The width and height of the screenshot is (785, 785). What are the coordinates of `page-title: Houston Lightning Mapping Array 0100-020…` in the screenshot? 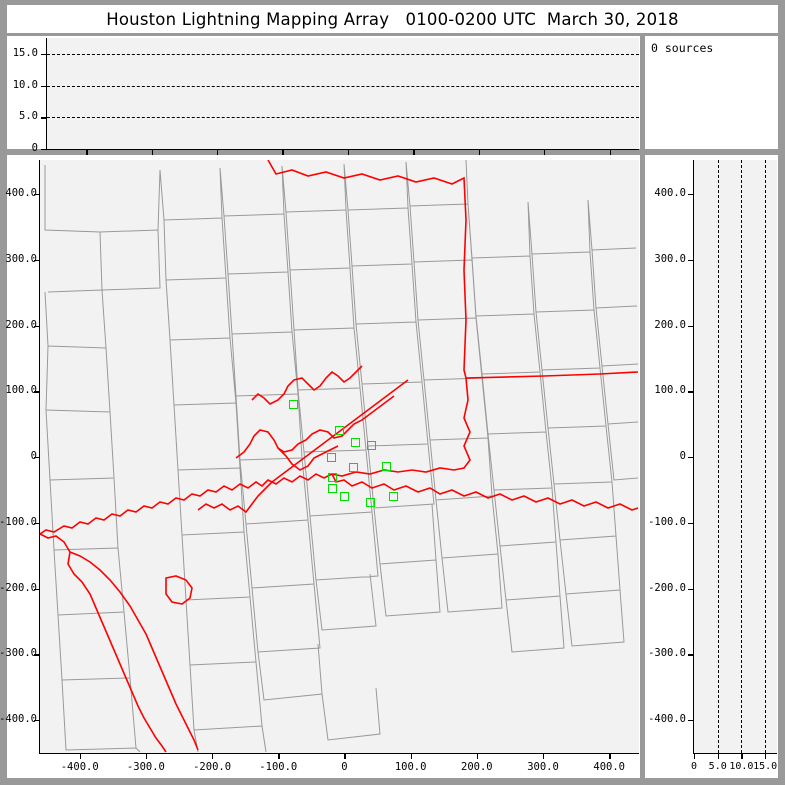 It's located at (392, 19).